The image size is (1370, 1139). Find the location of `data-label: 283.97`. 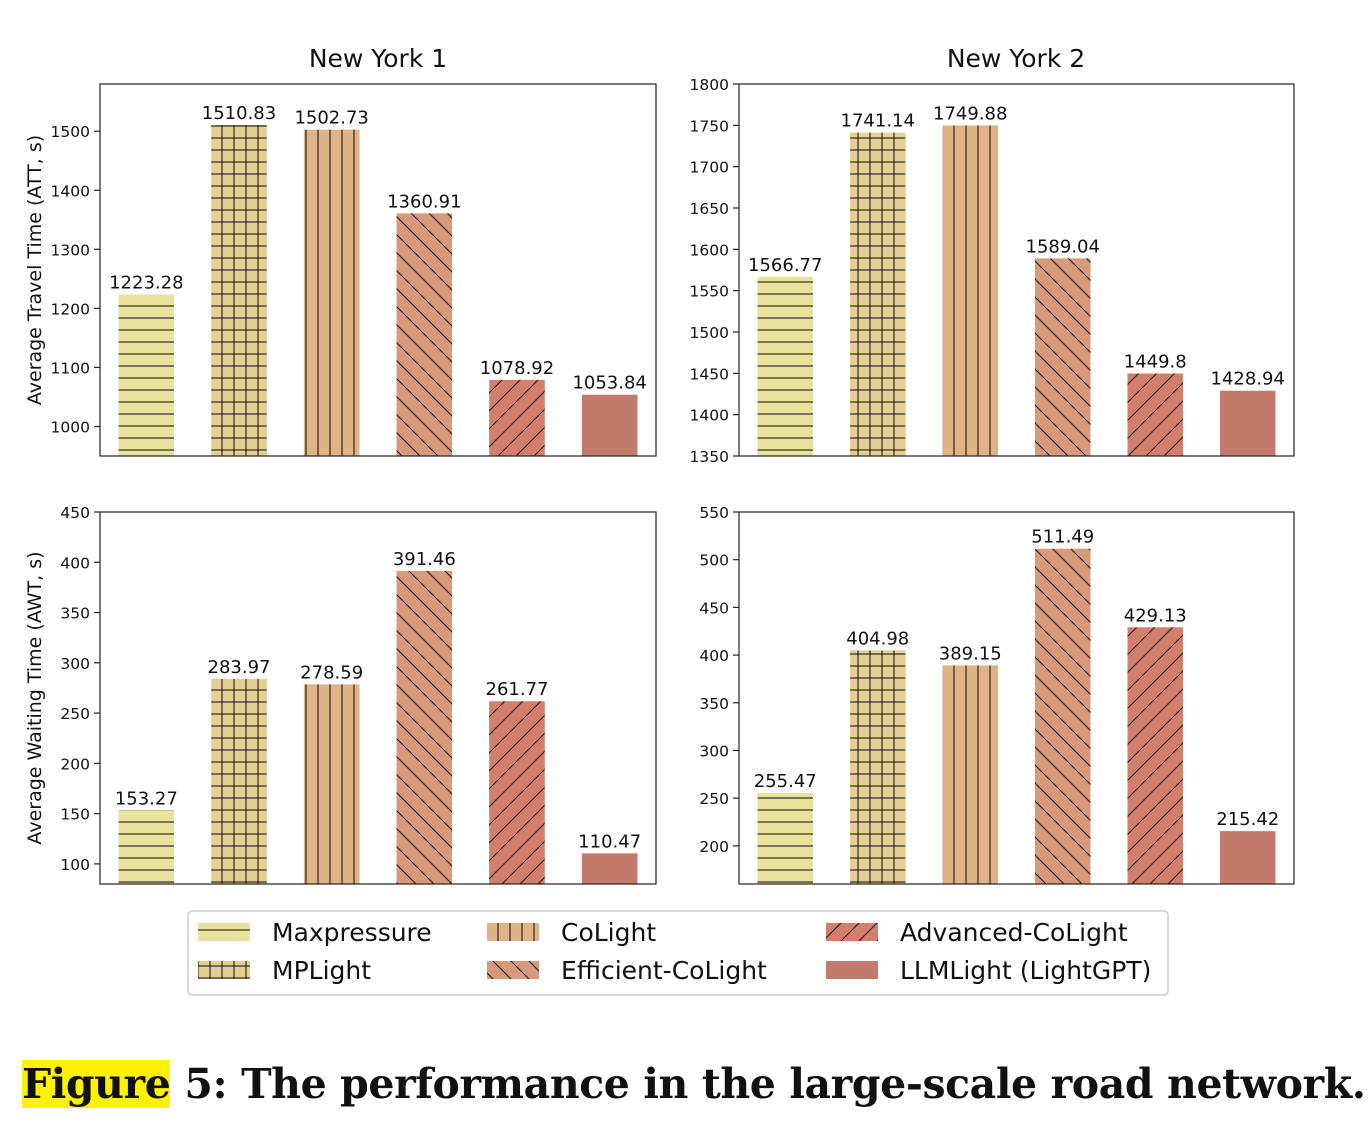

data-label: 283.97 is located at coordinates (239, 667).